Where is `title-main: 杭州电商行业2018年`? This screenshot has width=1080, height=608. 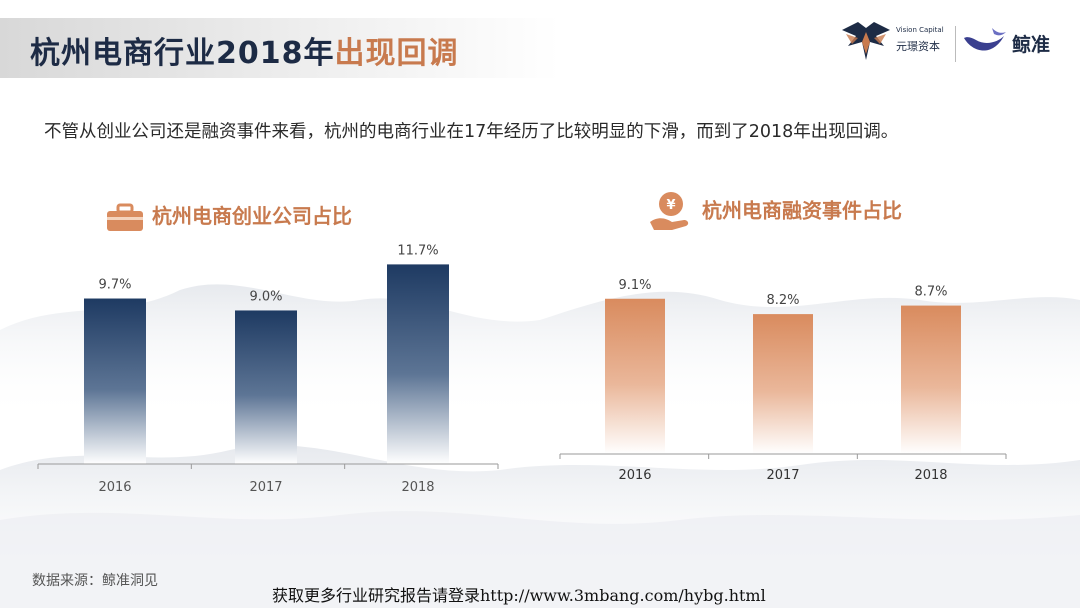 title-main: 杭州电商行业2018年 is located at coordinates (182, 53).